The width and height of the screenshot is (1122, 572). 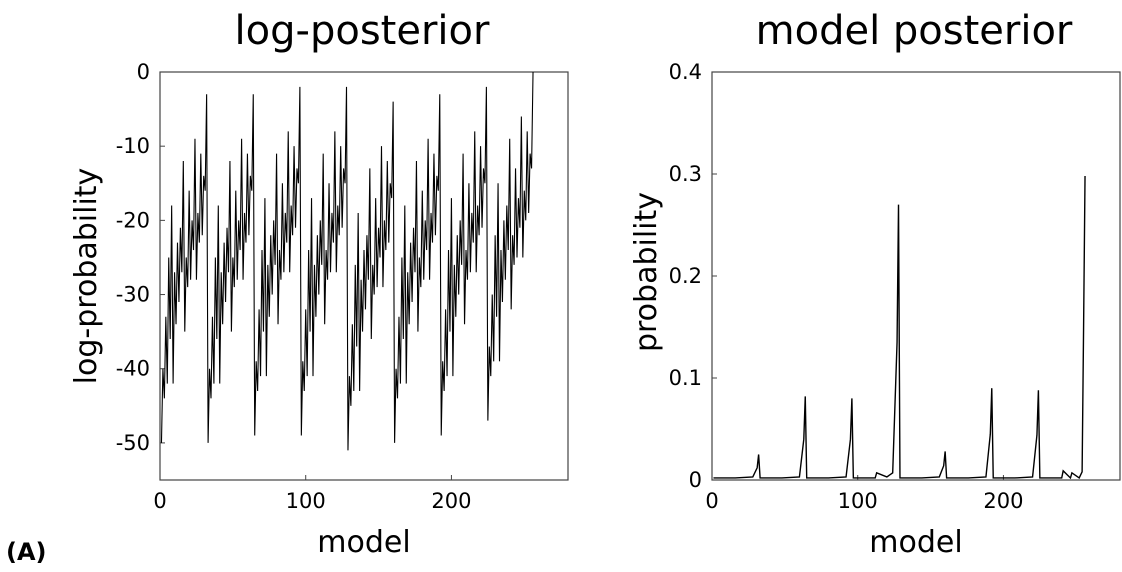 I want to click on y-tick-label: 0.4, so click(x=685, y=72).